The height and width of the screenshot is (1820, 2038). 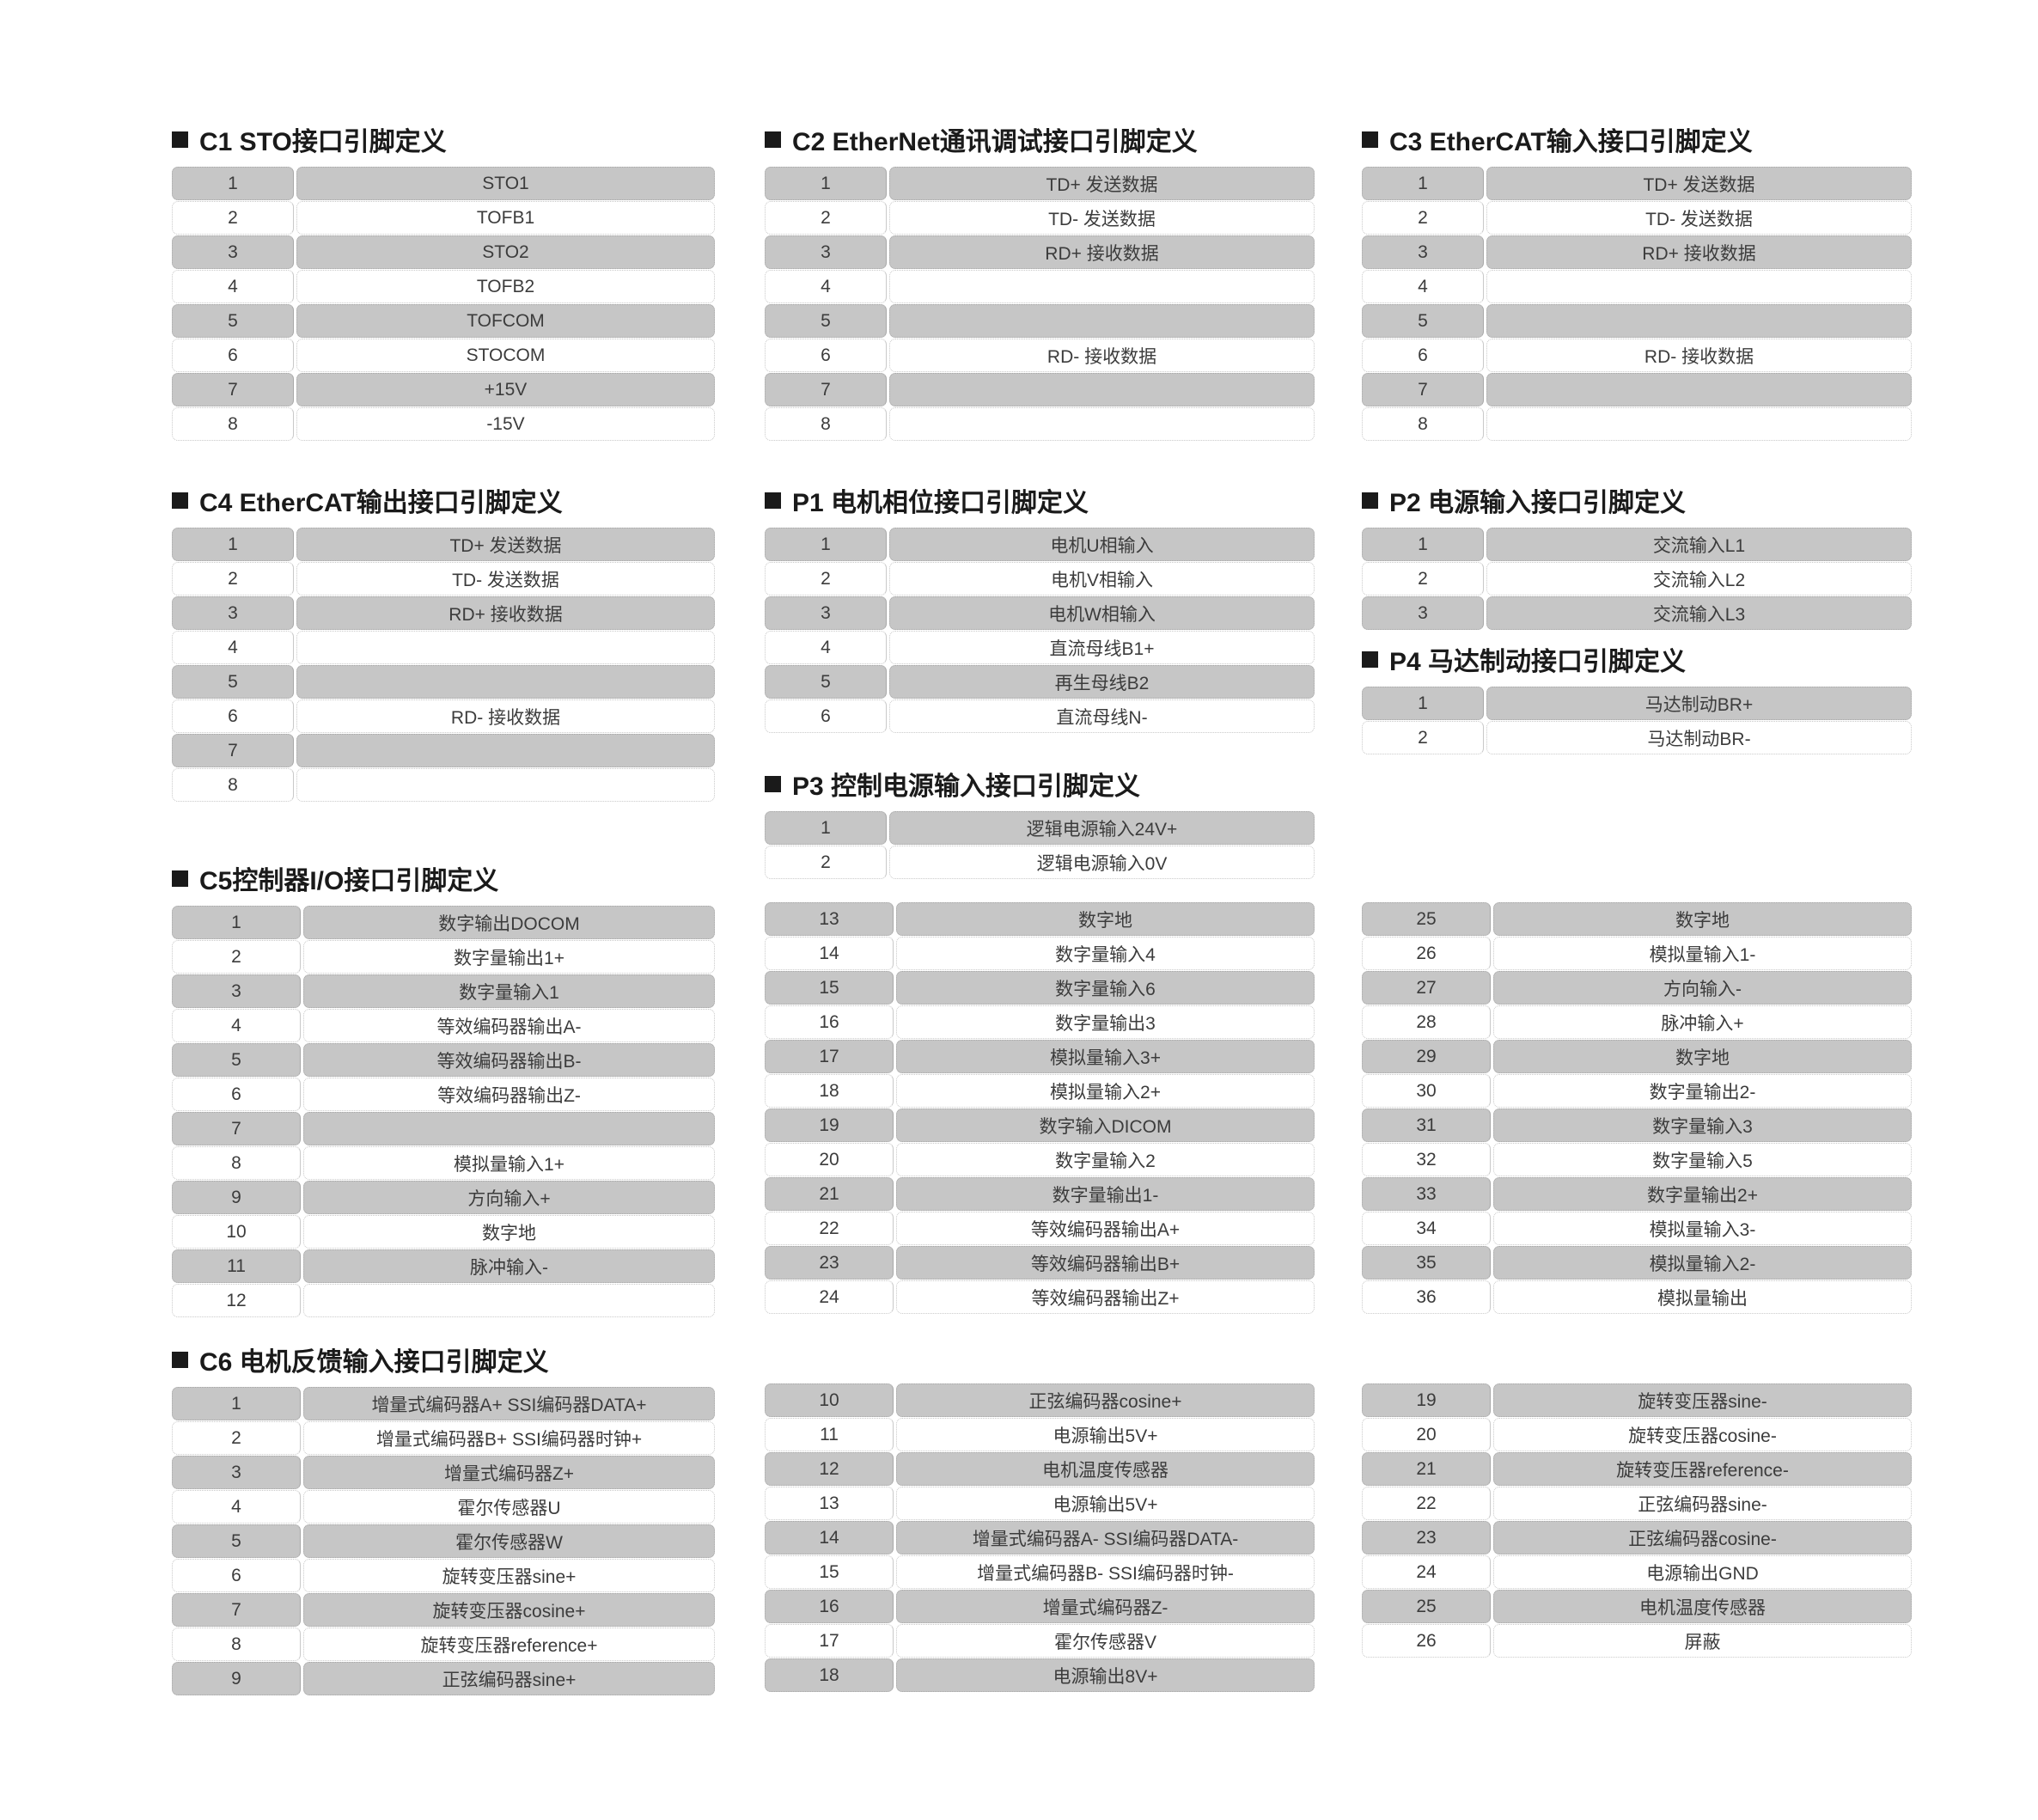 I want to click on table-row: 36 模拟量输出, so click(x=1637, y=1297).